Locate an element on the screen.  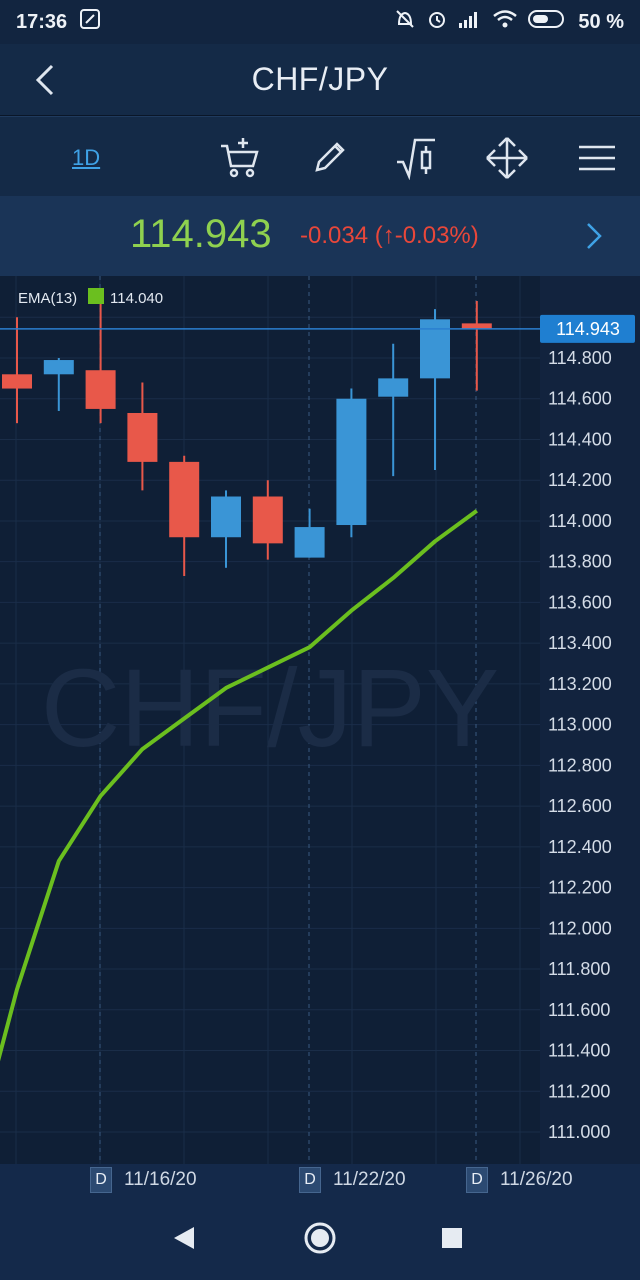
date-label-3: D 11/26/20 is located at coordinates (519, 1180).